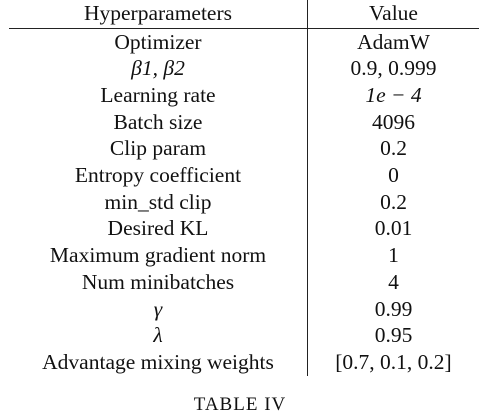  What do you see at coordinates (393, 228) in the screenshot?
I see `row-value: 0.01` at bounding box center [393, 228].